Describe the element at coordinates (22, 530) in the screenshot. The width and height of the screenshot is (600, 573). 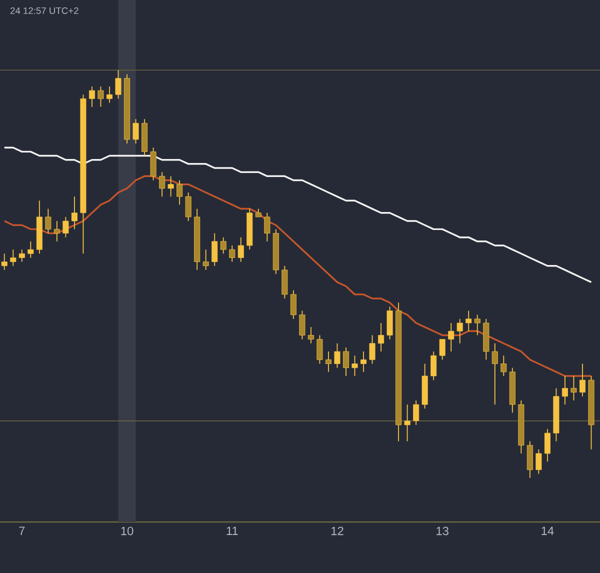
I see `x-tick-label: 7` at that location.